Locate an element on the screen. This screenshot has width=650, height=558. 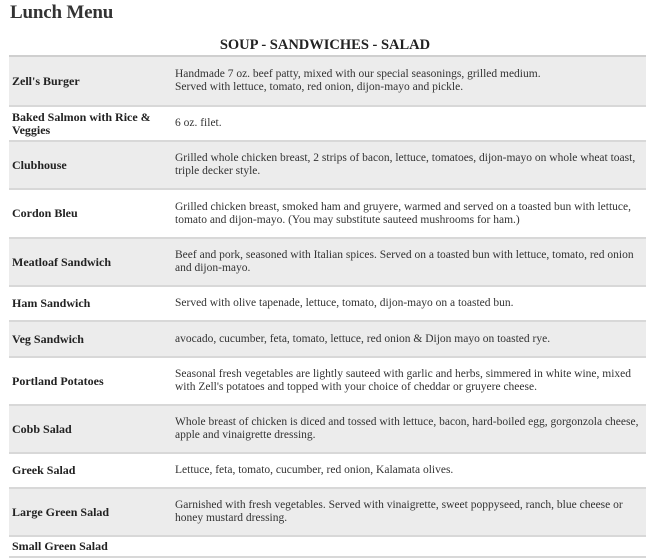
page-title: Lunch Menu is located at coordinates (62, 12).